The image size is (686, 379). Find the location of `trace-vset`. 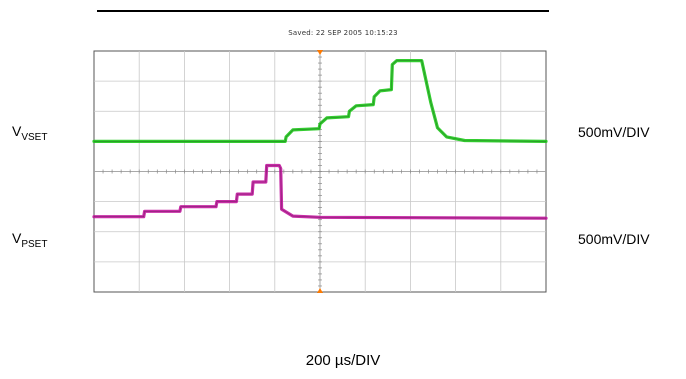

trace-vset is located at coordinates (320, 101).